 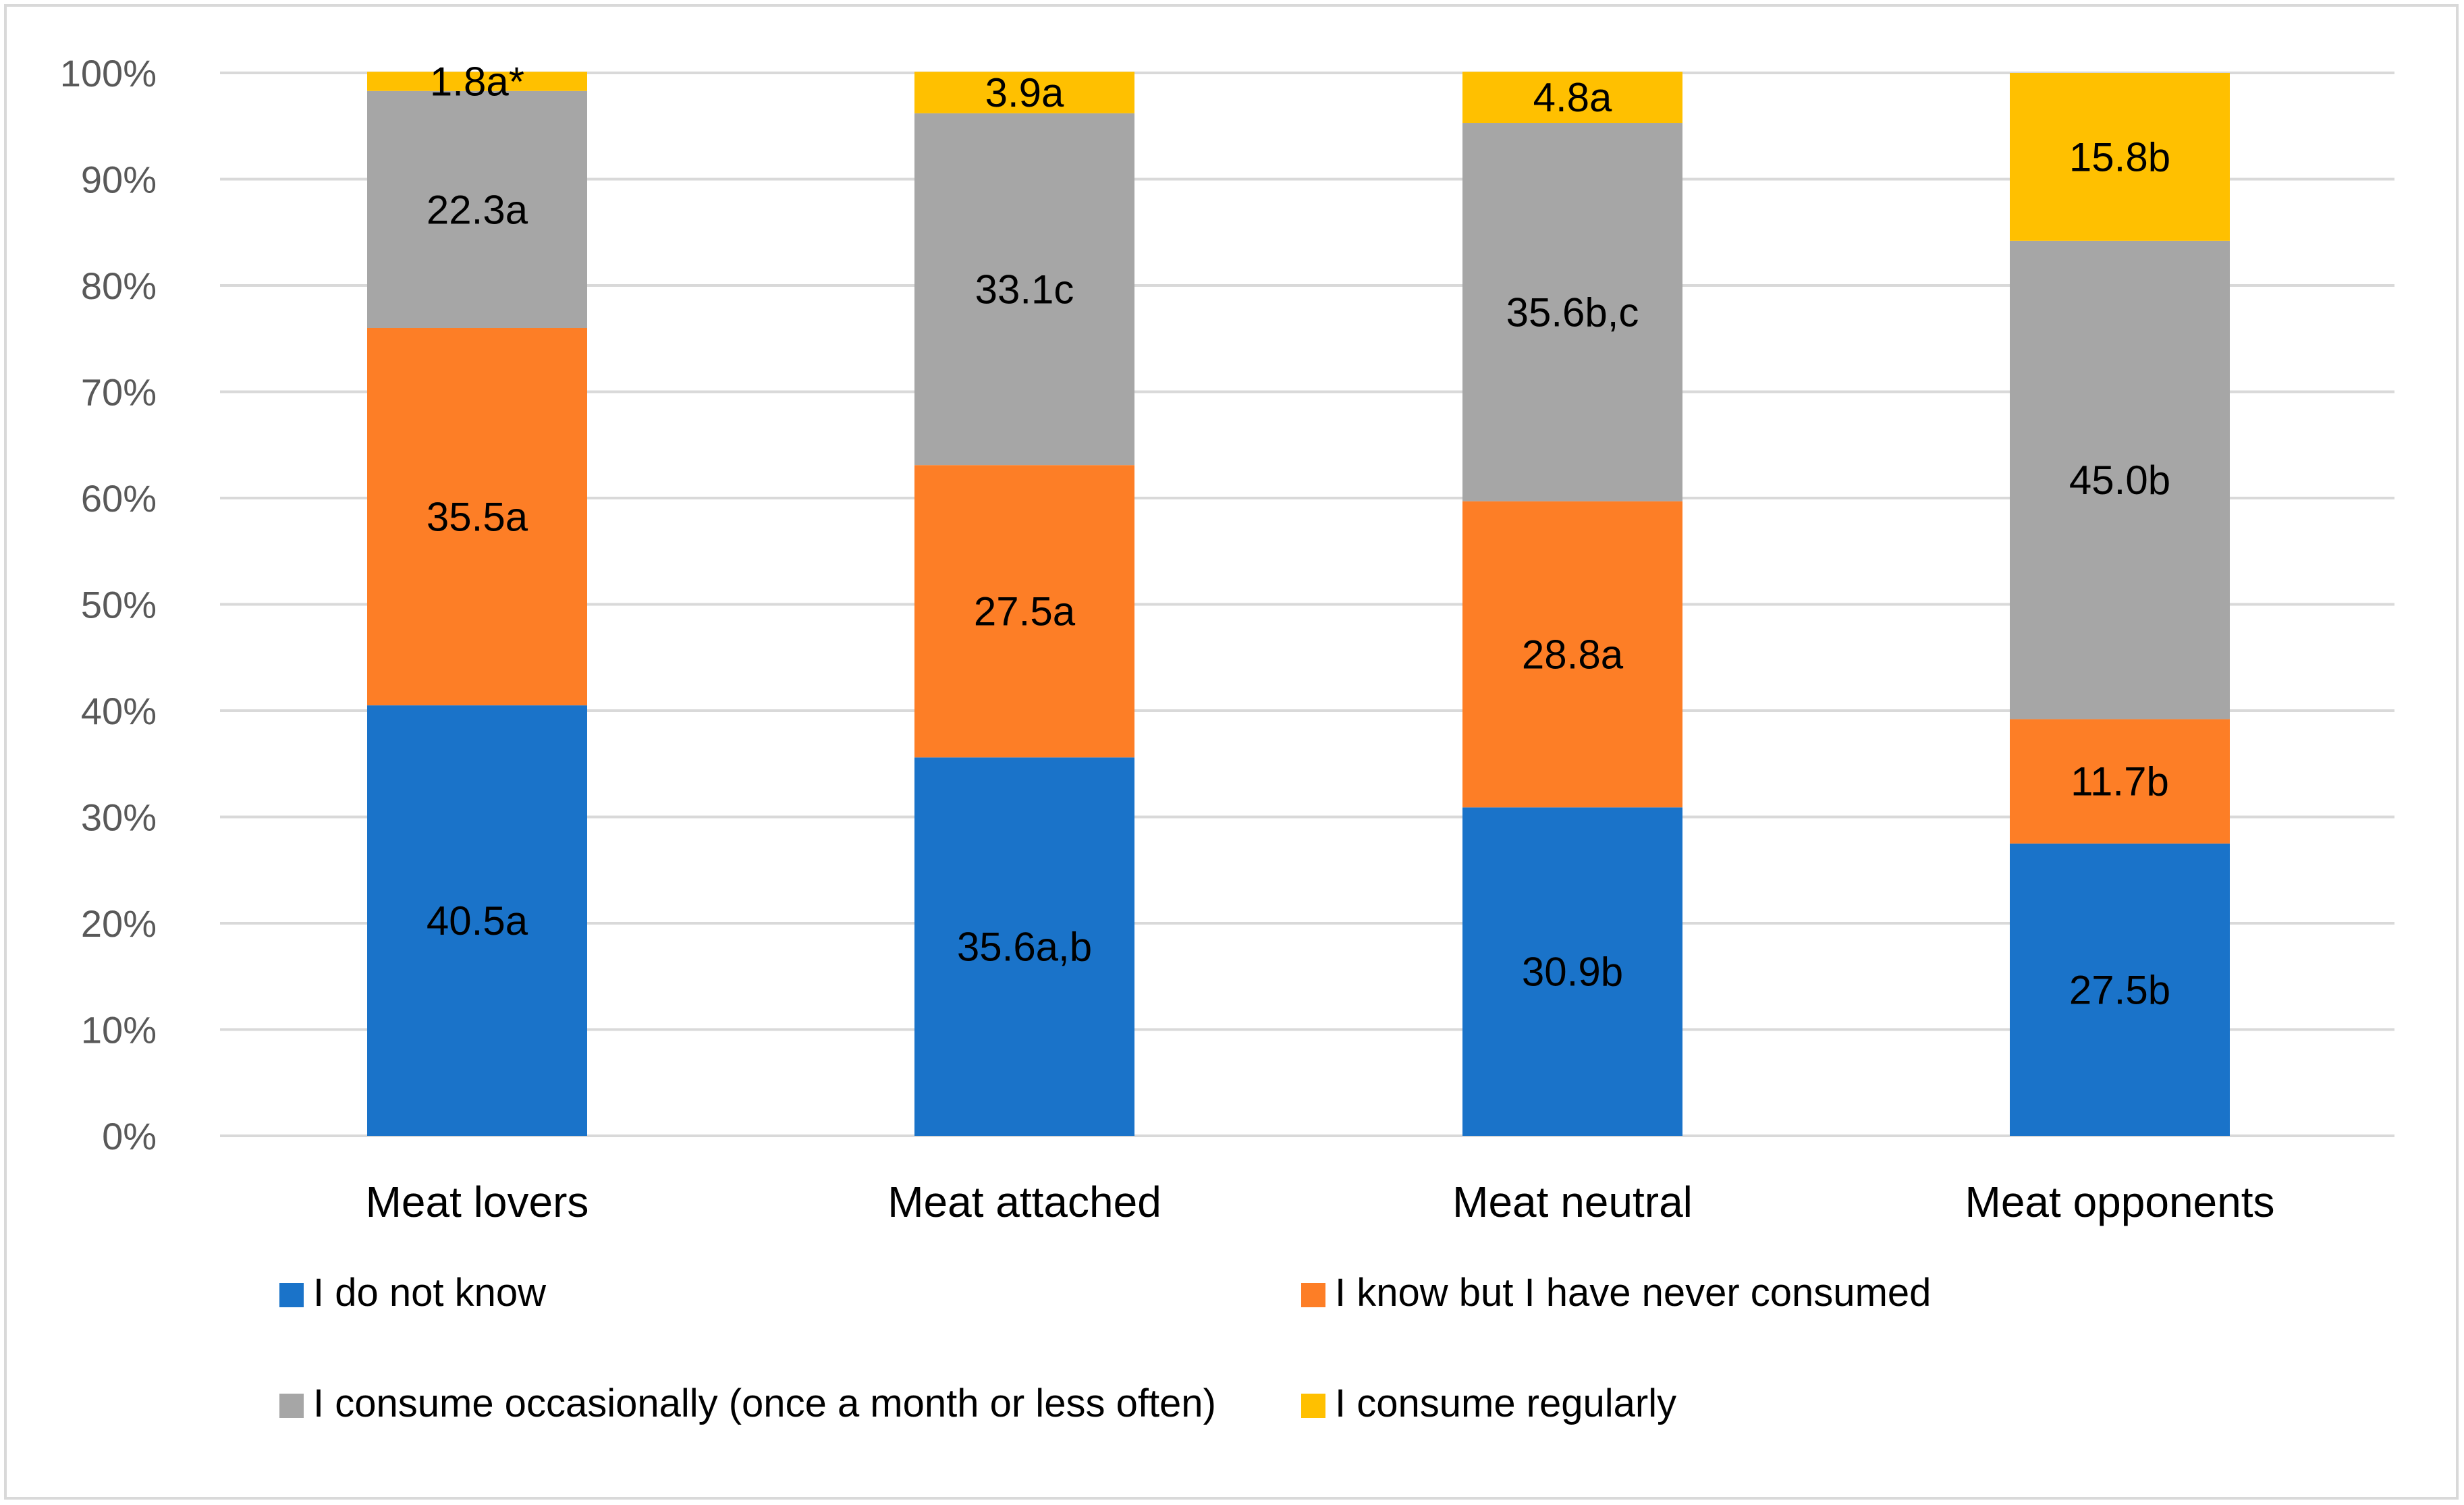 I want to click on y-axis-tick-labels: 0% 10% 20% 30% 40% 50% 60% 70% 80% 90% 100%, so click(x=108, y=604).